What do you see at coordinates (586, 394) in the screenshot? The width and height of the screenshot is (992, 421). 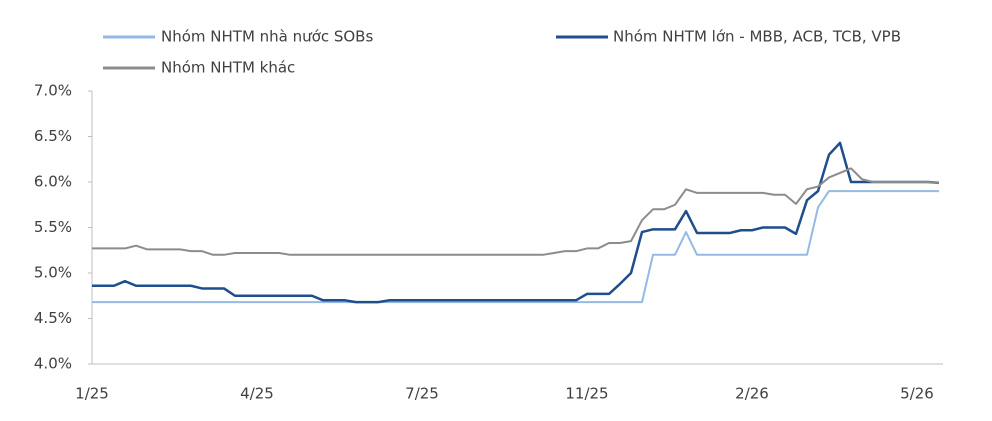 I see `x-tick-label: 11/25` at bounding box center [586, 394].